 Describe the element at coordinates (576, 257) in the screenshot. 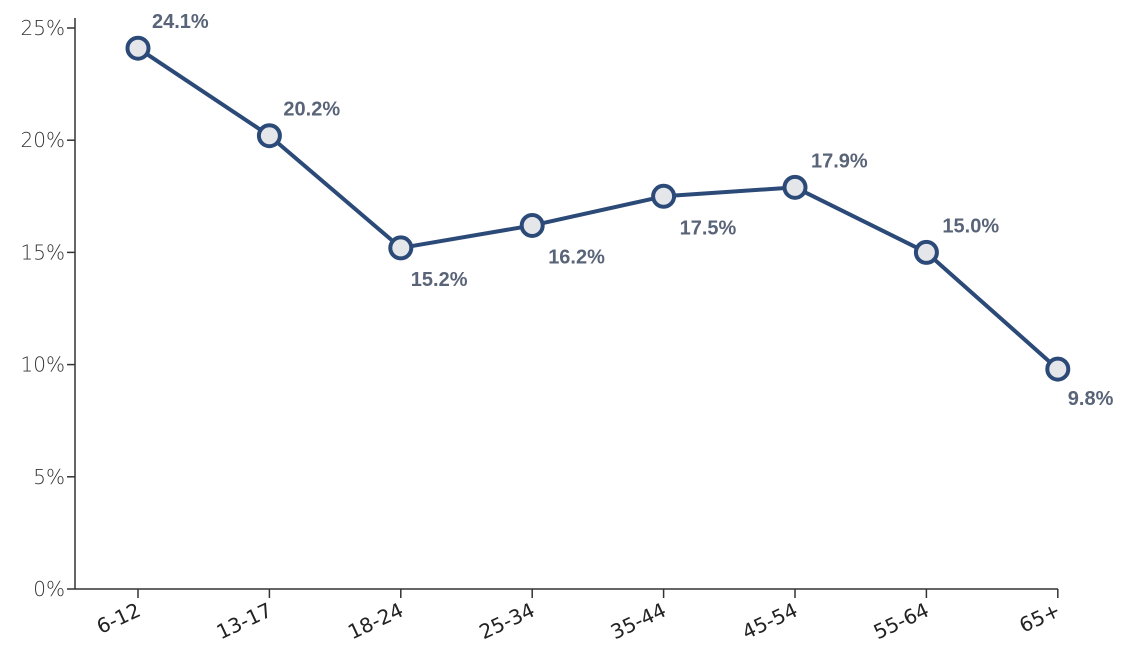

I see `data-label: 16.2%` at that location.